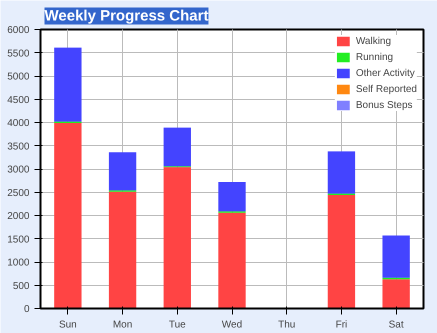  What do you see at coordinates (375, 57) in the screenshot?
I see `legend-label: Running` at bounding box center [375, 57].